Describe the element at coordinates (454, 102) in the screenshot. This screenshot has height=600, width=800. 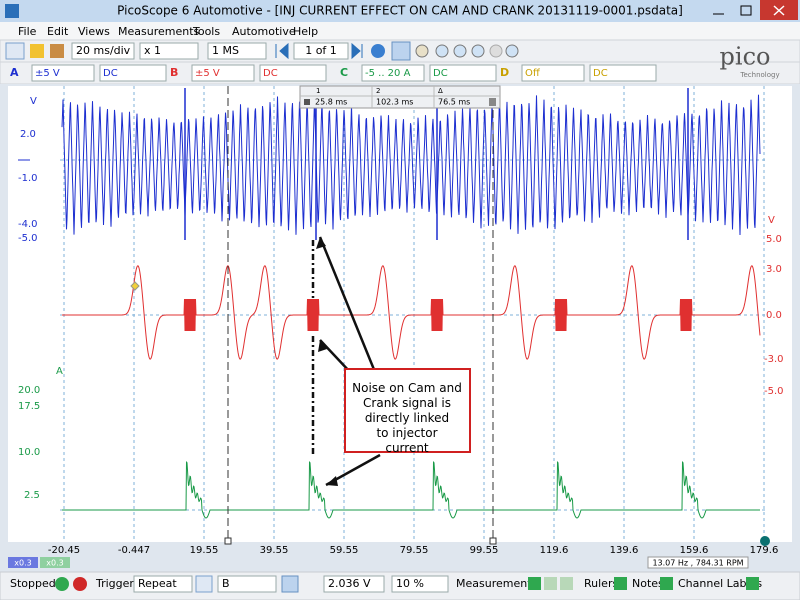
I see `ruler-value: 76.5 ms` at that location.